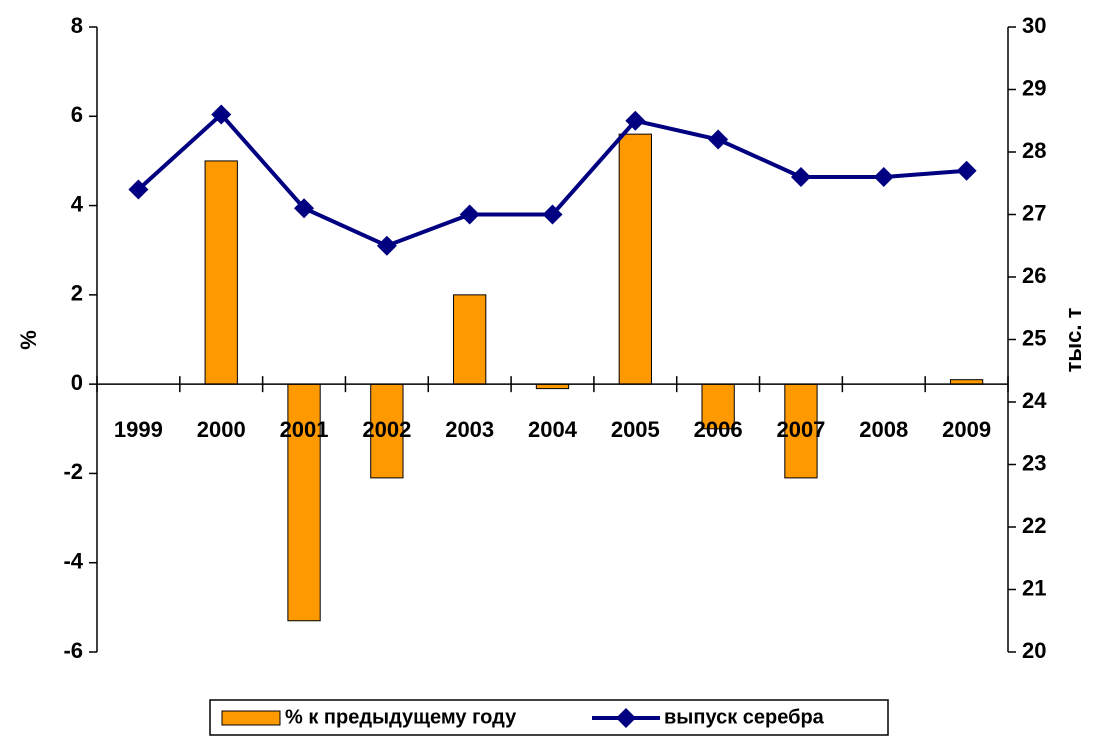  What do you see at coordinates (1034, 525) in the screenshot?
I see `y2-tick-label: 22` at bounding box center [1034, 525].